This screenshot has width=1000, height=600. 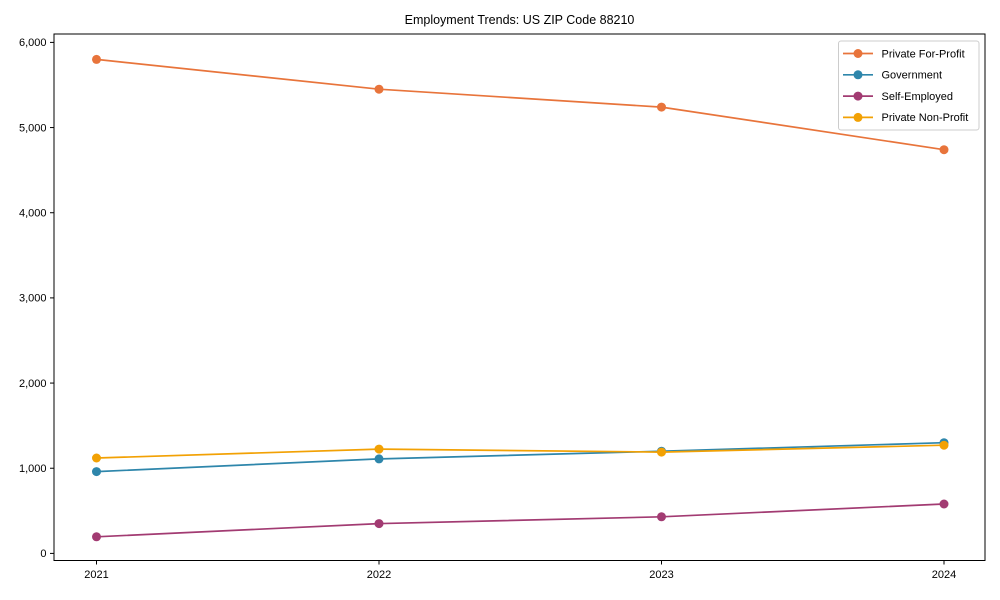 What do you see at coordinates (33, 299) in the screenshot?
I see `y-axis-tick-label: 3,000` at bounding box center [33, 299].